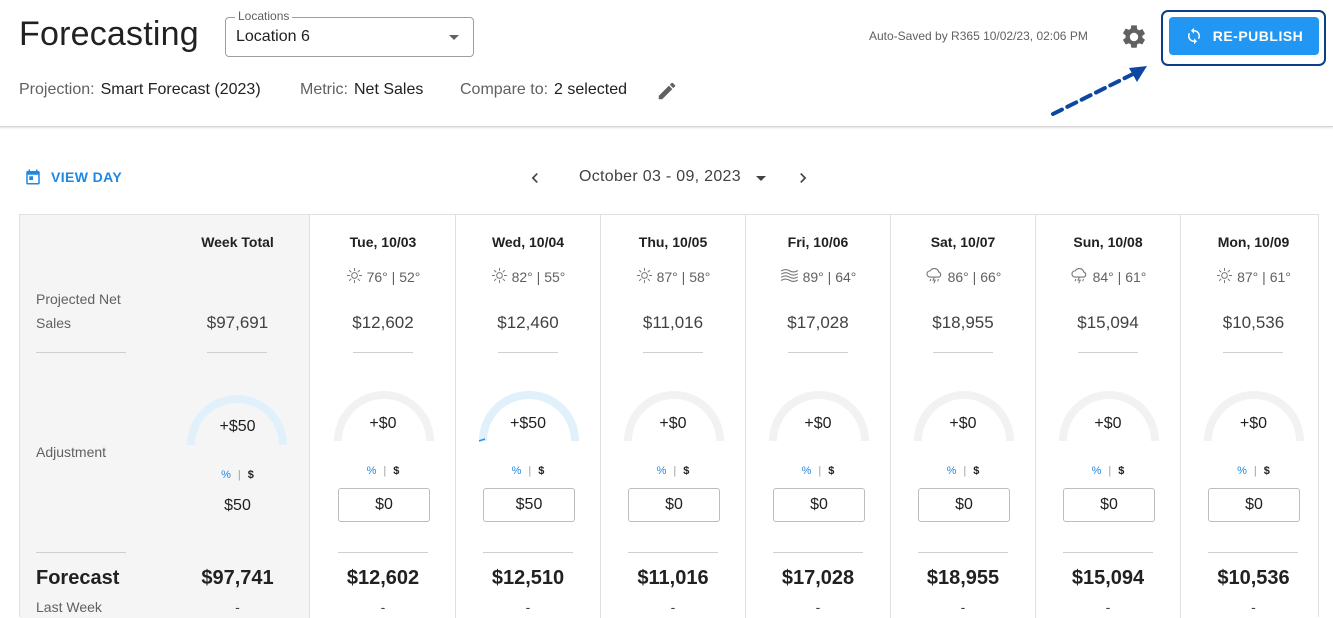  Describe the element at coordinates (383, 242) in the screenshot. I see `day-header: Tue, 10/03` at that location.